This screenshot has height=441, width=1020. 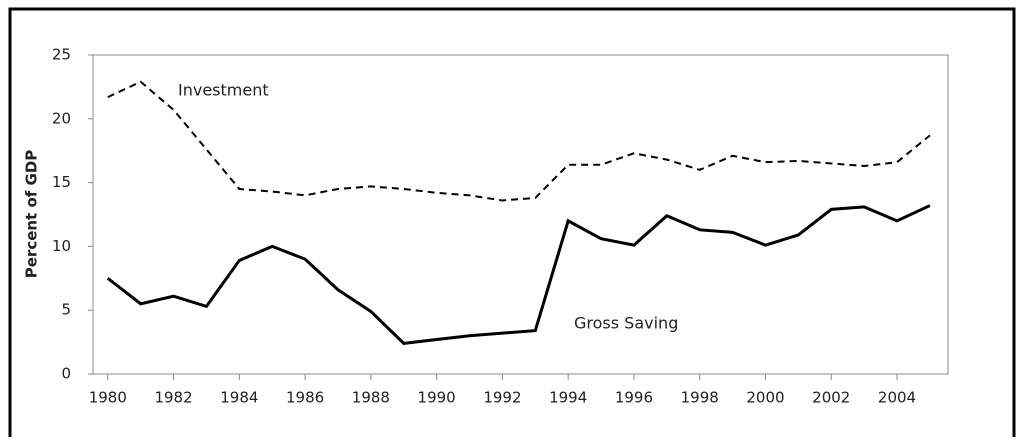 I want to click on x-tick-label: 1996, so click(x=634, y=398).